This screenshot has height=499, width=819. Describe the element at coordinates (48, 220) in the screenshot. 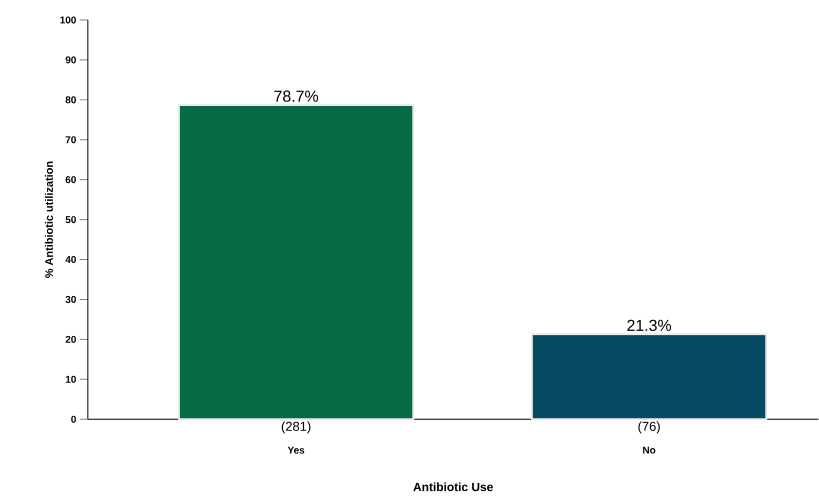

I see `y-axis-title: % Antibiotic utilization` at that location.